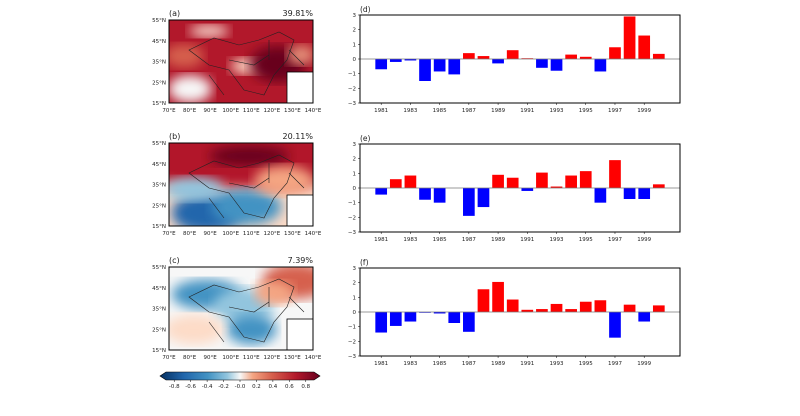 The height and width of the screenshot is (416, 800). I want to click on lat-tick-label: 15°N, so click(159, 104).